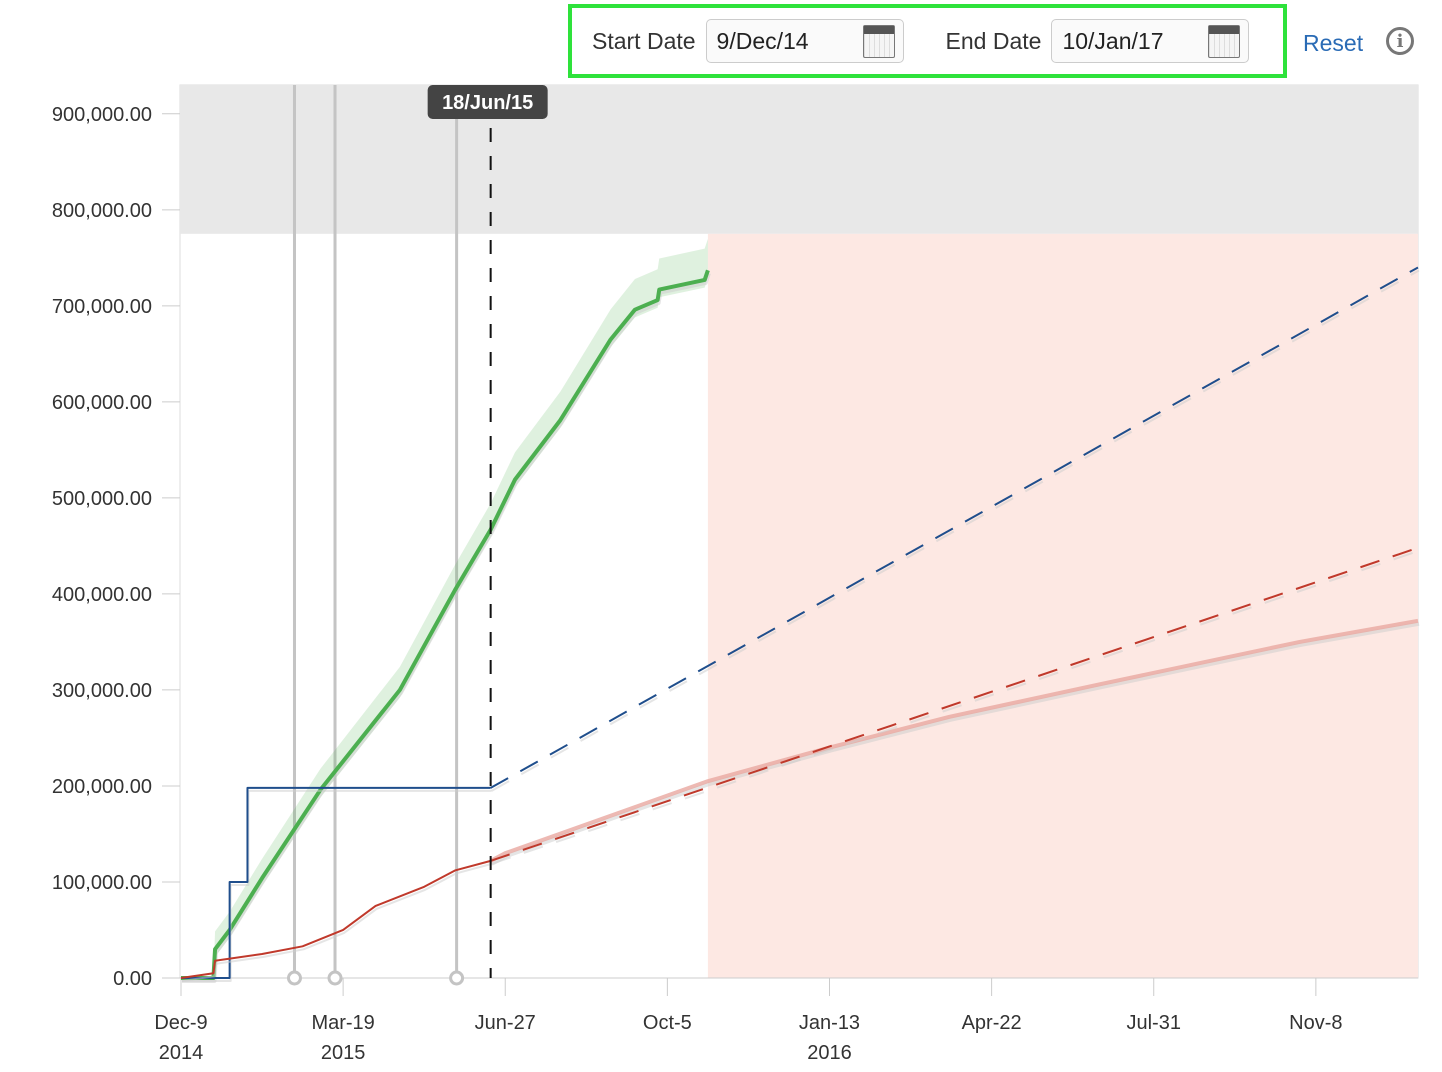 The image size is (1442, 1072). Describe the element at coordinates (762, 40) in the screenshot. I see `start-date-value: 9/Dec/14` at that location.